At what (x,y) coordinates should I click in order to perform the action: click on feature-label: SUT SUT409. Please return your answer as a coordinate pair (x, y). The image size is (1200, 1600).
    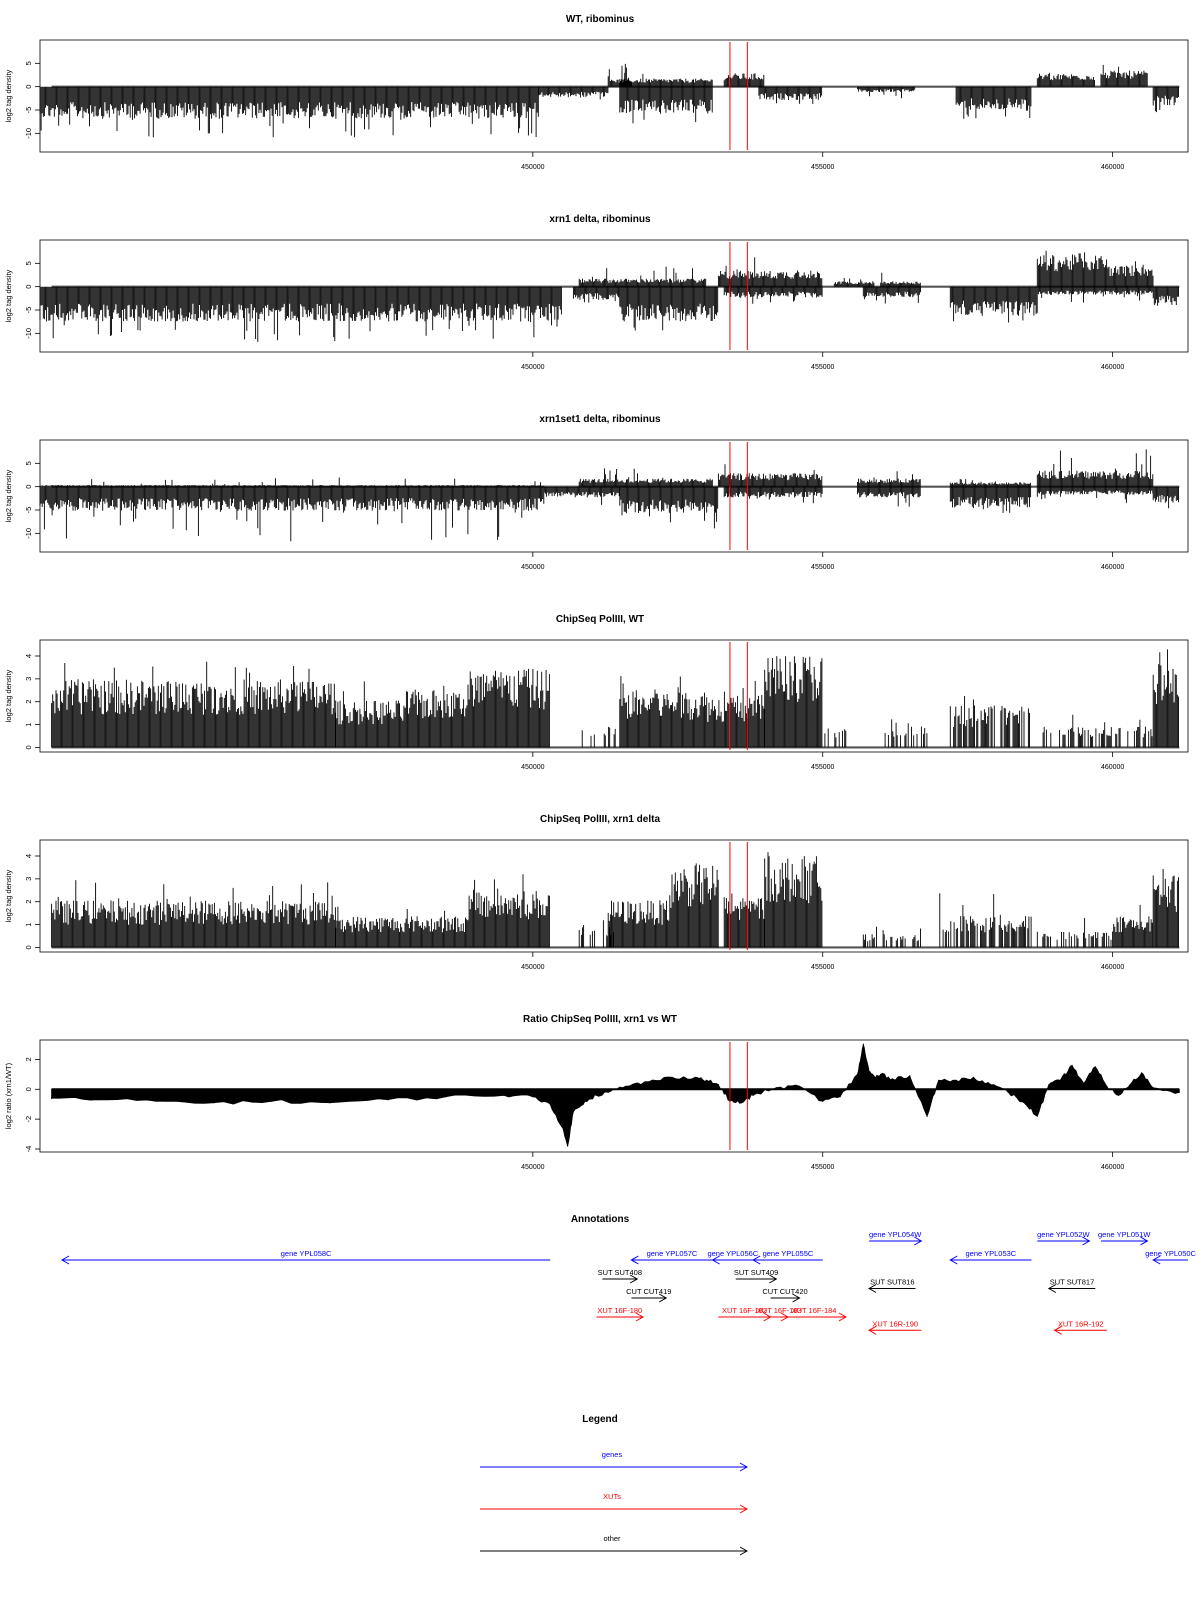
    Looking at the image, I should click on (756, 1272).